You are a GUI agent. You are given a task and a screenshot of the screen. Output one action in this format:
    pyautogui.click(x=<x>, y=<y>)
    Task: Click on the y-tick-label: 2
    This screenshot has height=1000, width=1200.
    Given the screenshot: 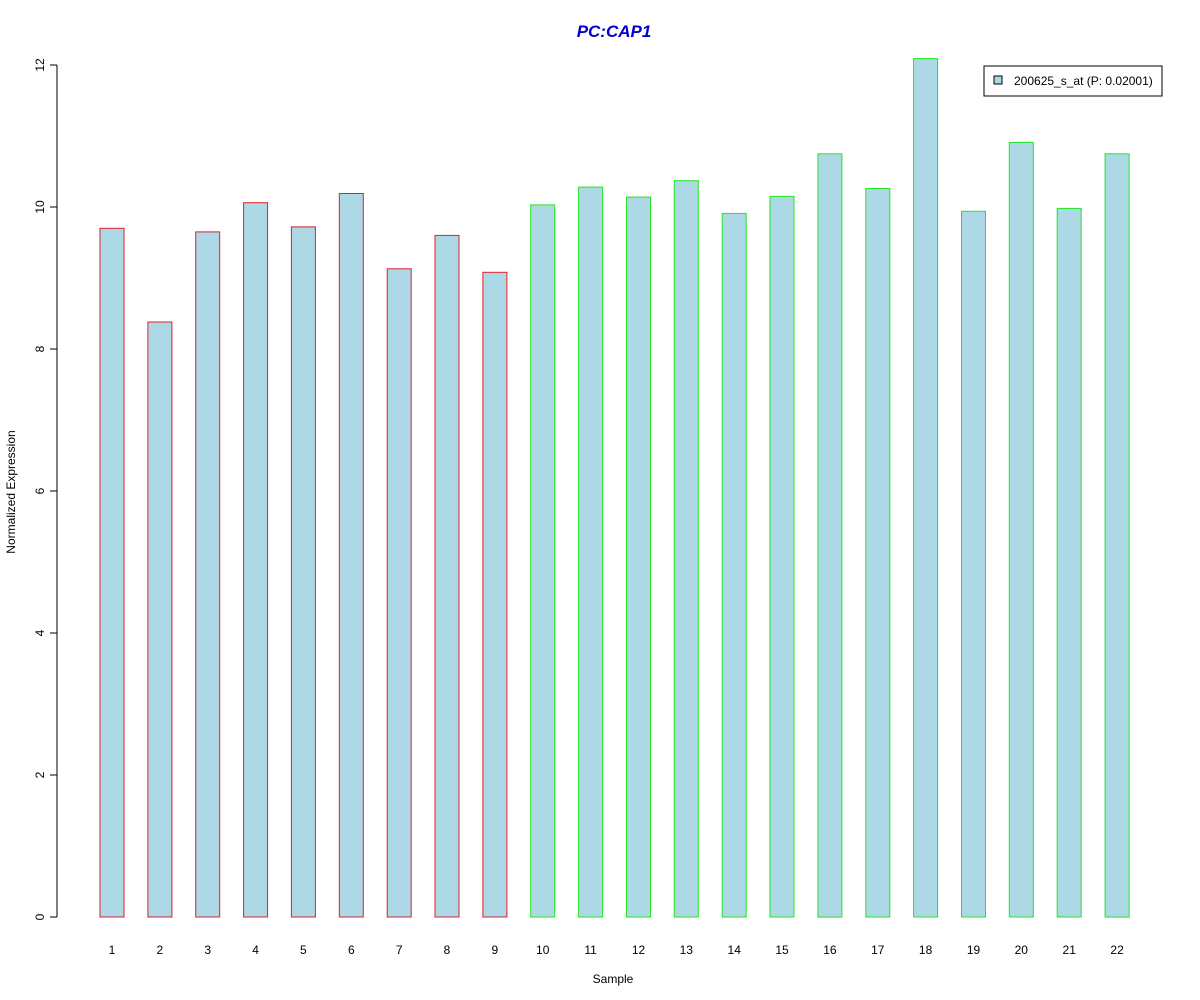 What is the action you would take?
    pyautogui.click(x=40, y=774)
    